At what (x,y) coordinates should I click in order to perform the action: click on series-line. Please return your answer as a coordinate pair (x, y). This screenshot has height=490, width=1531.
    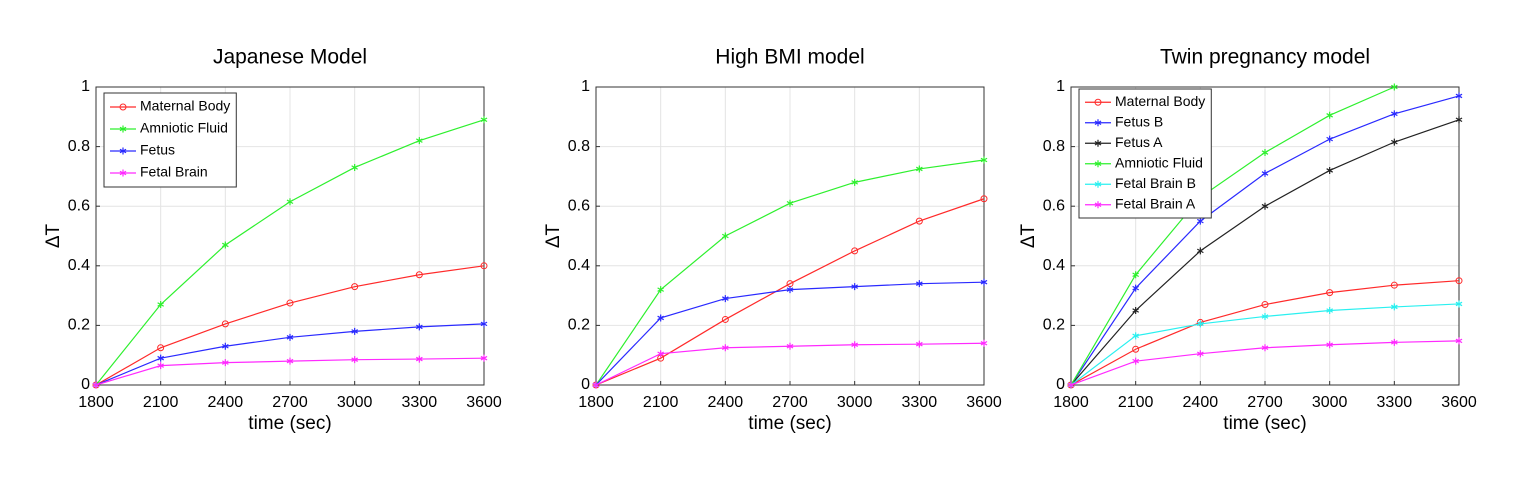
    Looking at the image, I should click on (790, 292).